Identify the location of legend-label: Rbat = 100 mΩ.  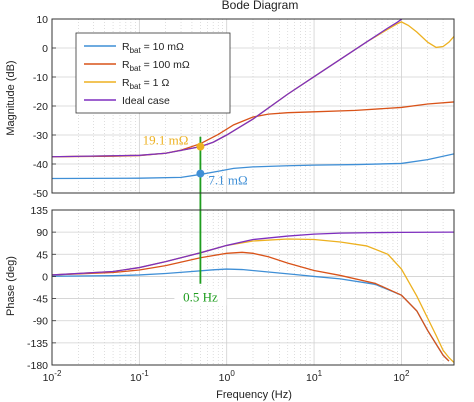
(156, 66).